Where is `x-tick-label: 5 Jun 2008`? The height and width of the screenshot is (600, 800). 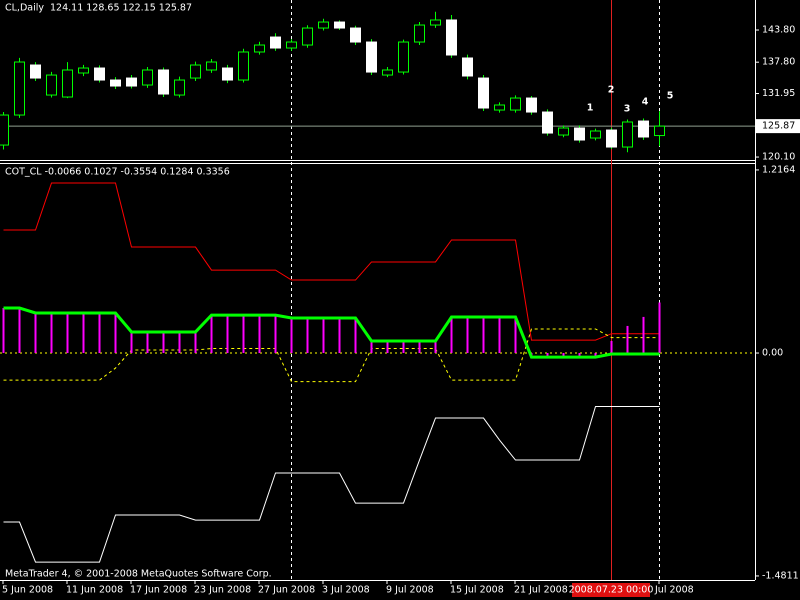
x-tick-label: 5 Jun 2008 is located at coordinates (27, 590).